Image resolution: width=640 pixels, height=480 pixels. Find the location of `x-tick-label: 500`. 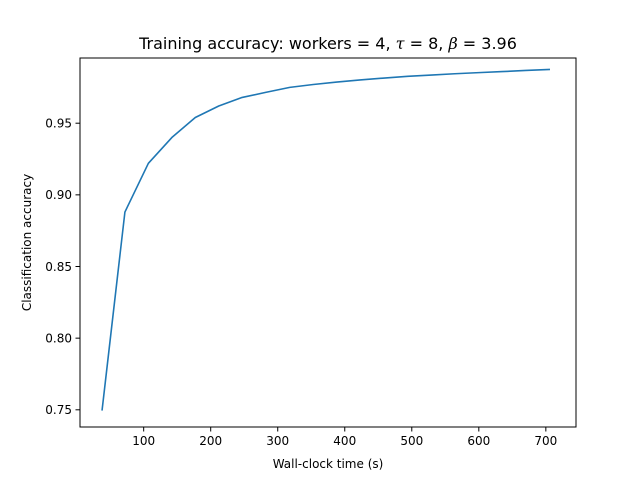

x-tick-label: 500 is located at coordinates (411, 441).